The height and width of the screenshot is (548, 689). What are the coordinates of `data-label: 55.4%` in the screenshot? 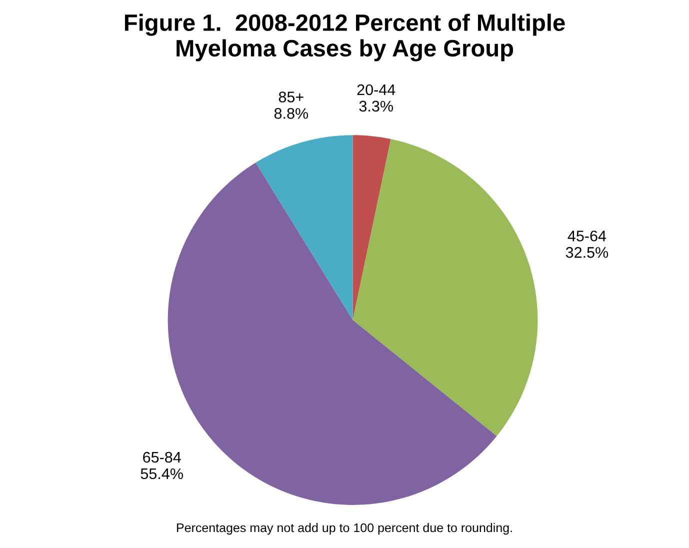 It's located at (161, 474).